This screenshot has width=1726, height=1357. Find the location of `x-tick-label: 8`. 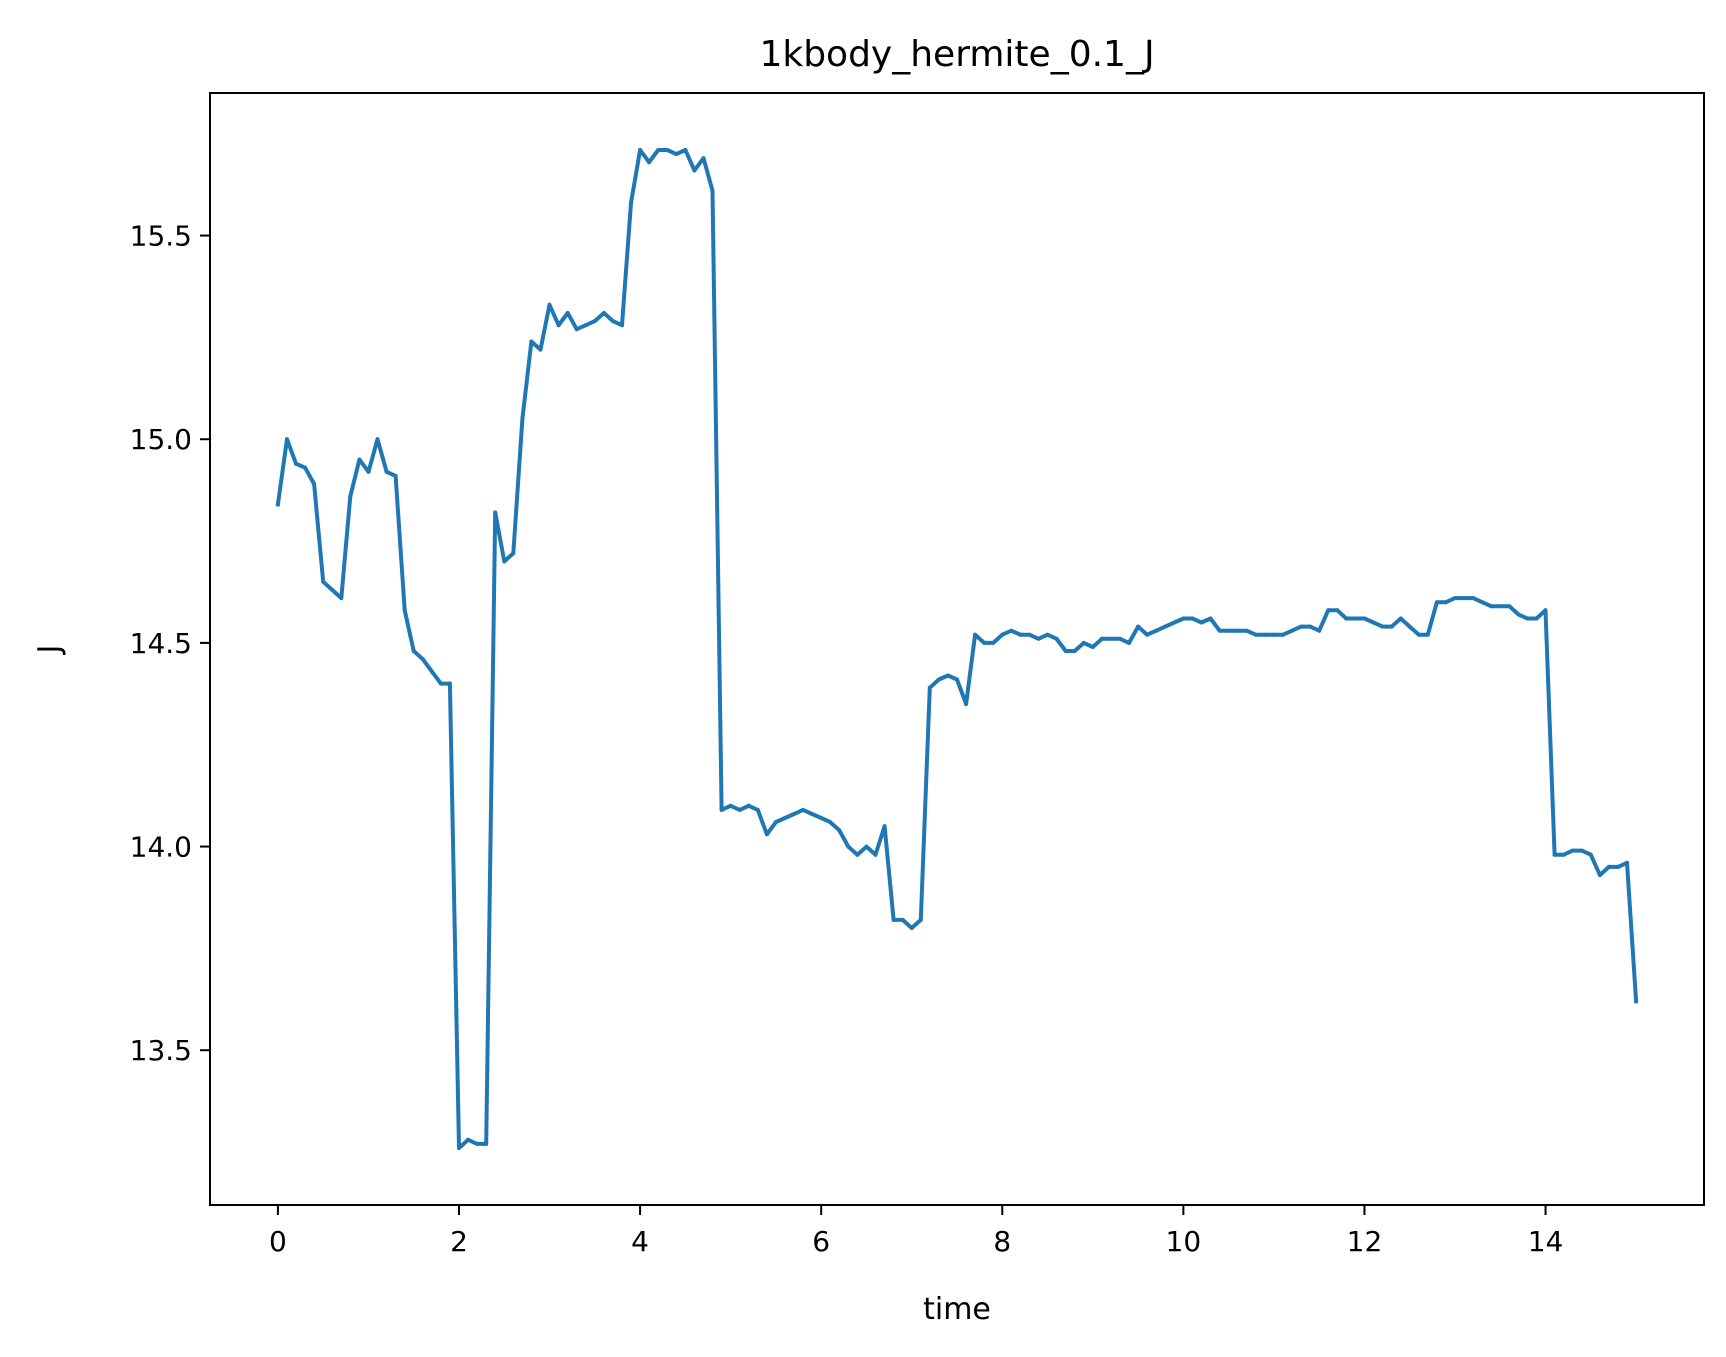

x-tick-label: 8 is located at coordinates (1002, 1241).